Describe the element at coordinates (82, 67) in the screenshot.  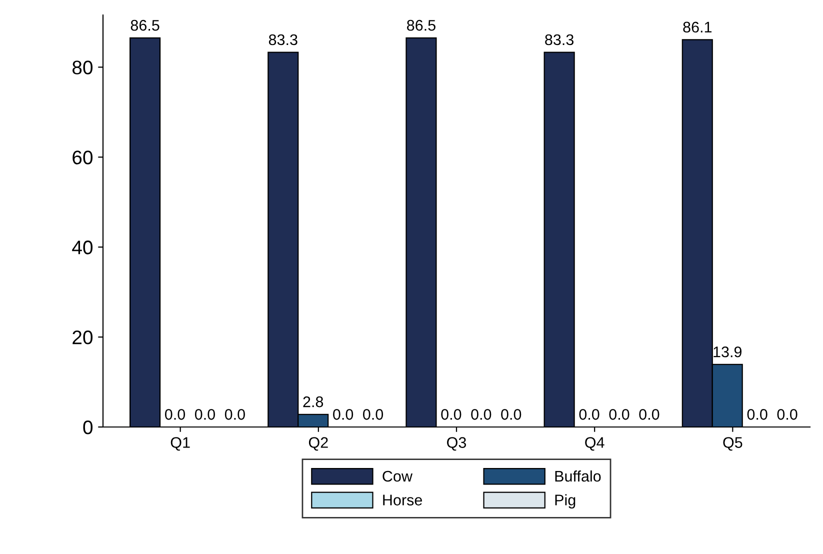
I see `y-tick-label: 80` at that location.